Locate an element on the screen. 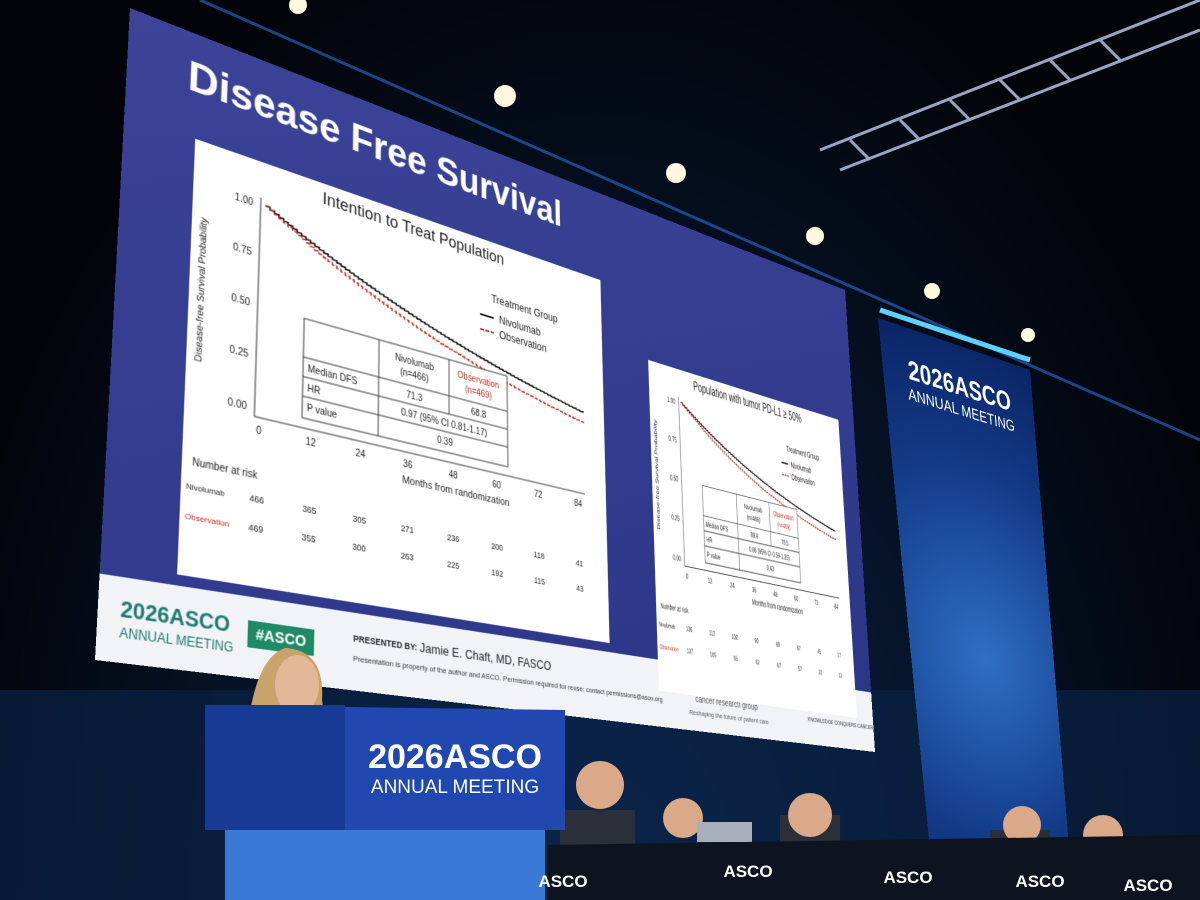 The height and width of the screenshot is (900, 1200). risk-count: 41 is located at coordinates (579, 563).